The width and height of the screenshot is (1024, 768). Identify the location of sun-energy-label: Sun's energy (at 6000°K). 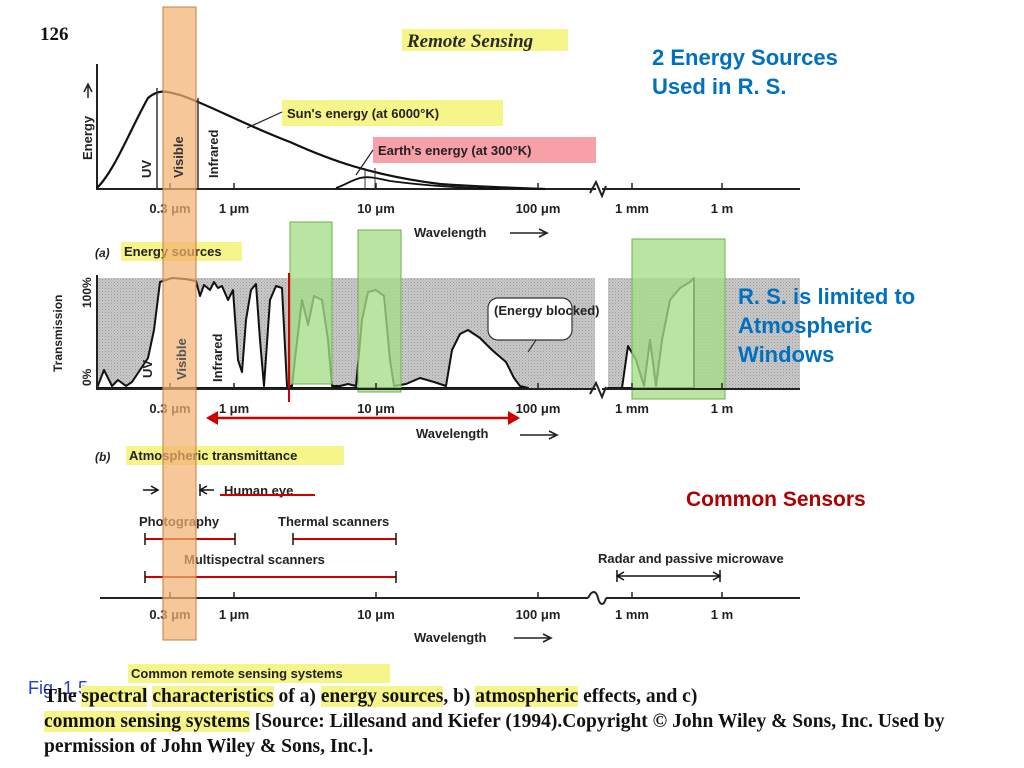
(363, 113).